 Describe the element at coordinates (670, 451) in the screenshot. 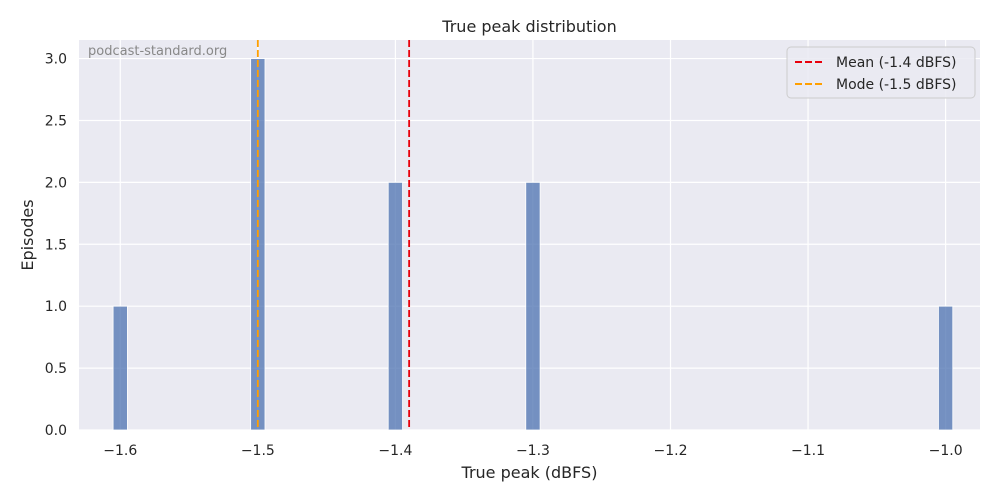

I see `x-tick-label: −1.2` at that location.